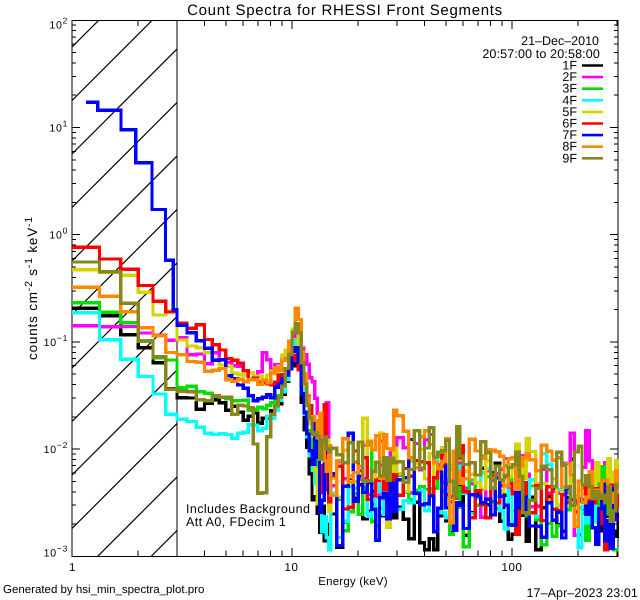 The height and width of the screenshot is (600, 640). I want to click on svg-text: 6F, so click(569, 124).